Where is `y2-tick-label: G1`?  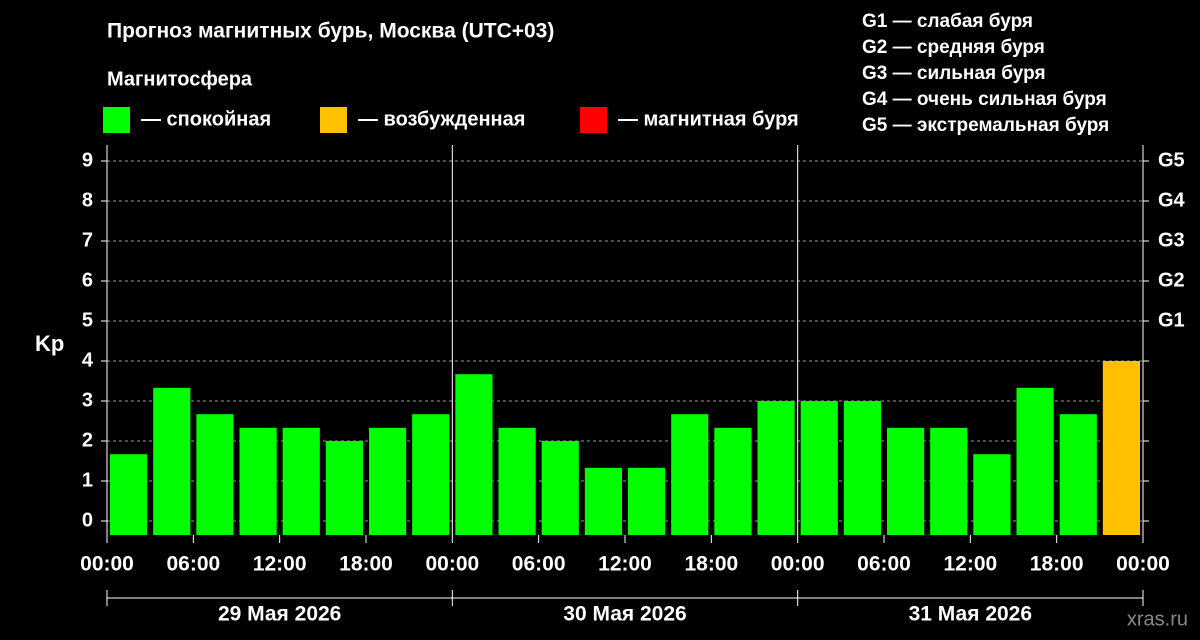
y2-tick-label: G1 is located at coordinates (1171, 320).